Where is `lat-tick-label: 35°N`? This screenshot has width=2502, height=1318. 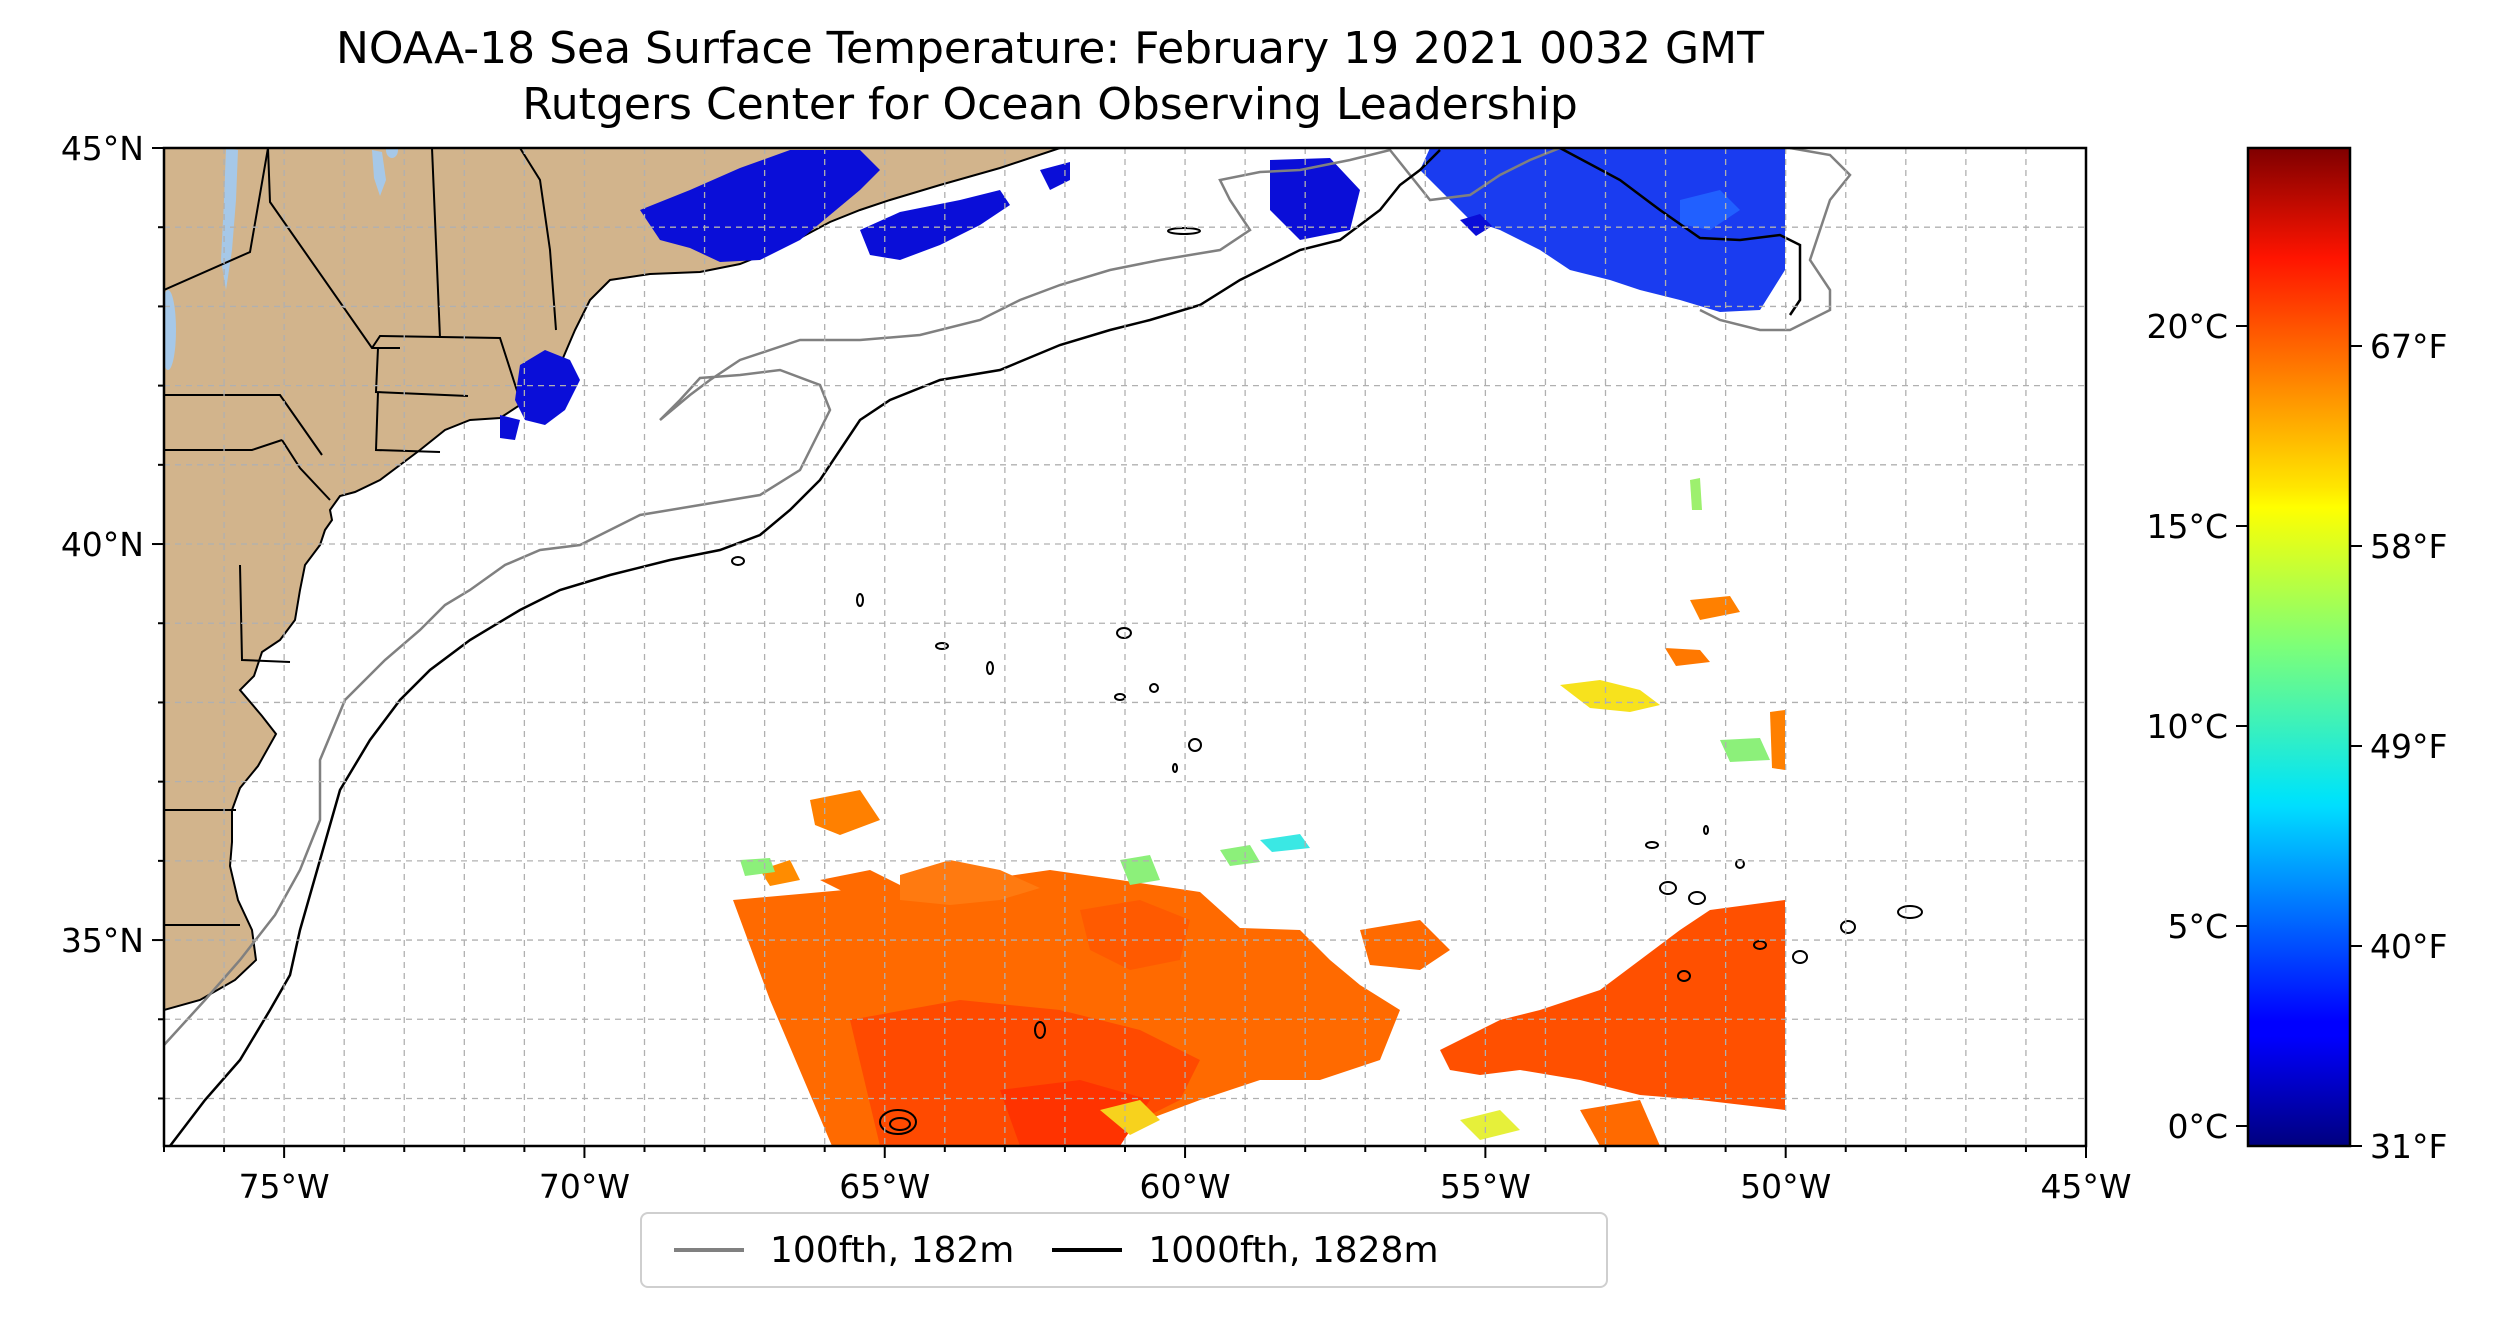
lat-tick-label: 35°N is located at coordinates (102, 940).